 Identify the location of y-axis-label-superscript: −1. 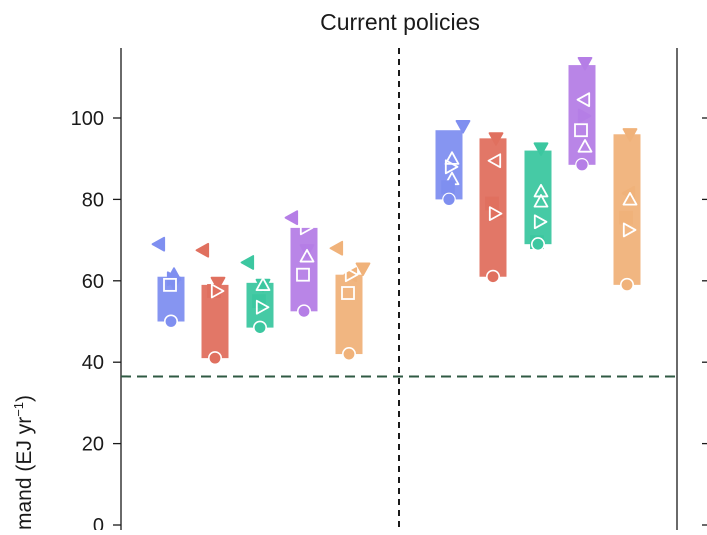
(18, 409).